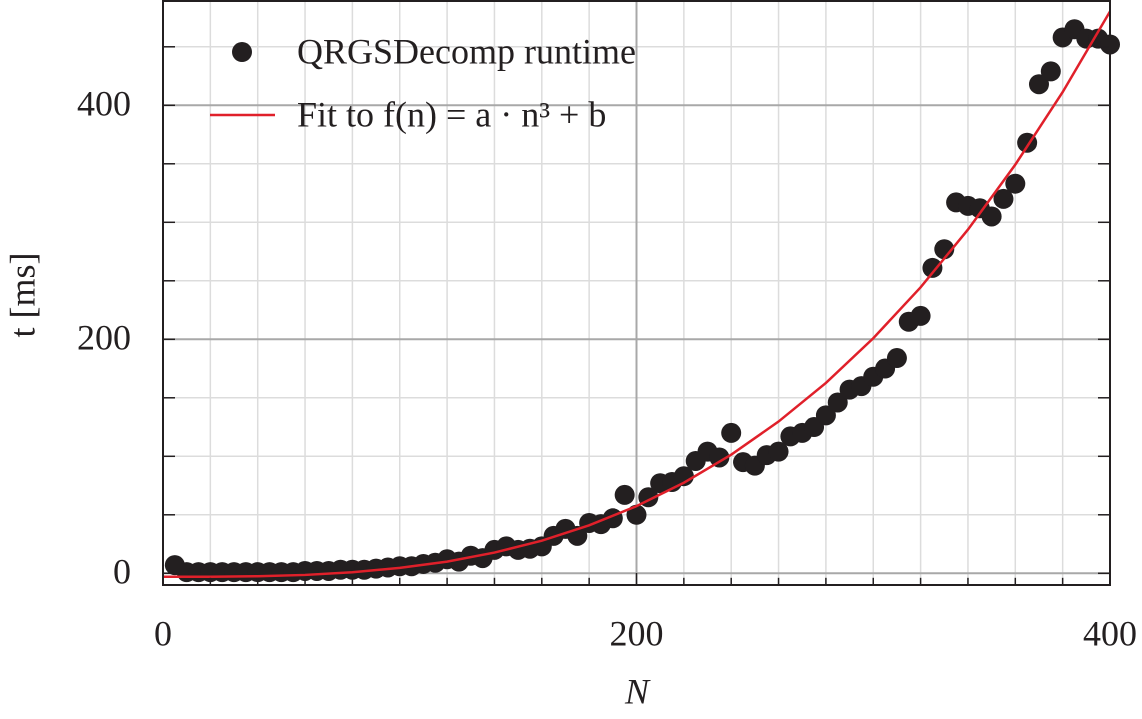  I want to click on legend-label: QRGSDecomp runtime, so click(466, 51).